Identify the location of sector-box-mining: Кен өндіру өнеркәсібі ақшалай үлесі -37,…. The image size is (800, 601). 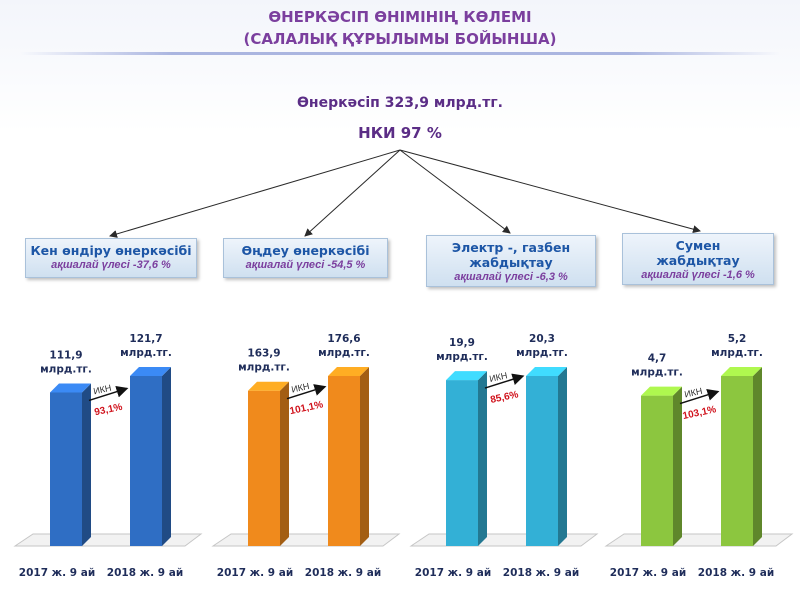
(111, 258).